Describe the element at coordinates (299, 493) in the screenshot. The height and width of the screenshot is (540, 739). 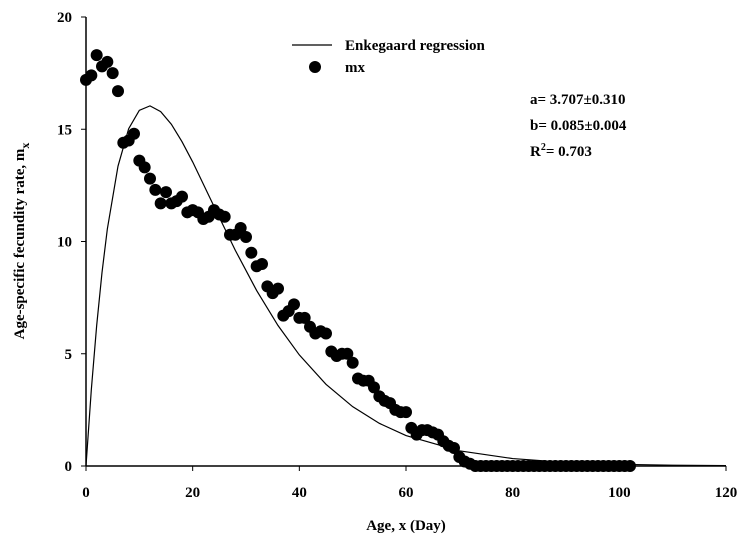
I see `x-tick-label: 40` at that location.